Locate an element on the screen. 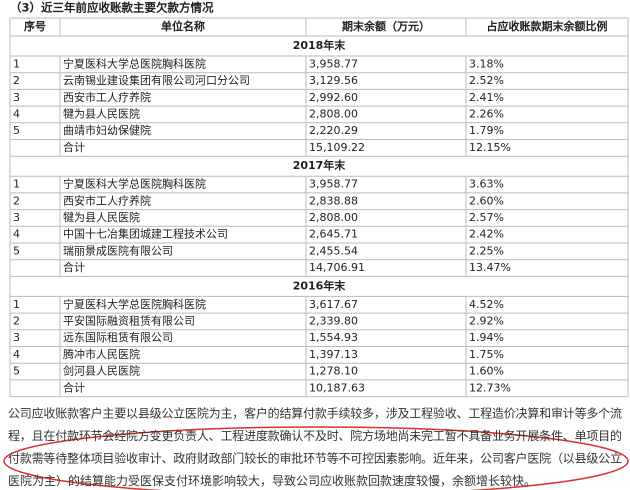  table-cell: 3.18% is located at coordinates (486, 63).